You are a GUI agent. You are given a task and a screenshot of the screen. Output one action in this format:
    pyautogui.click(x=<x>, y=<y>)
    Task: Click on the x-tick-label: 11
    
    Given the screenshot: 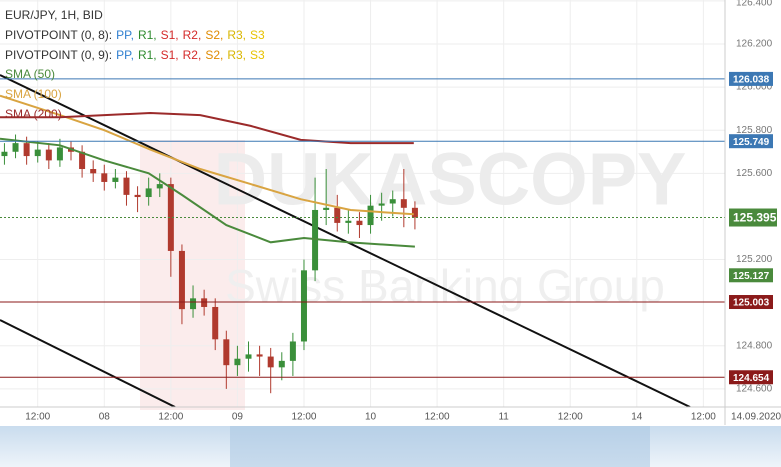 What is the action you would take?
    pyautogui.click(x=503, y=417)
    